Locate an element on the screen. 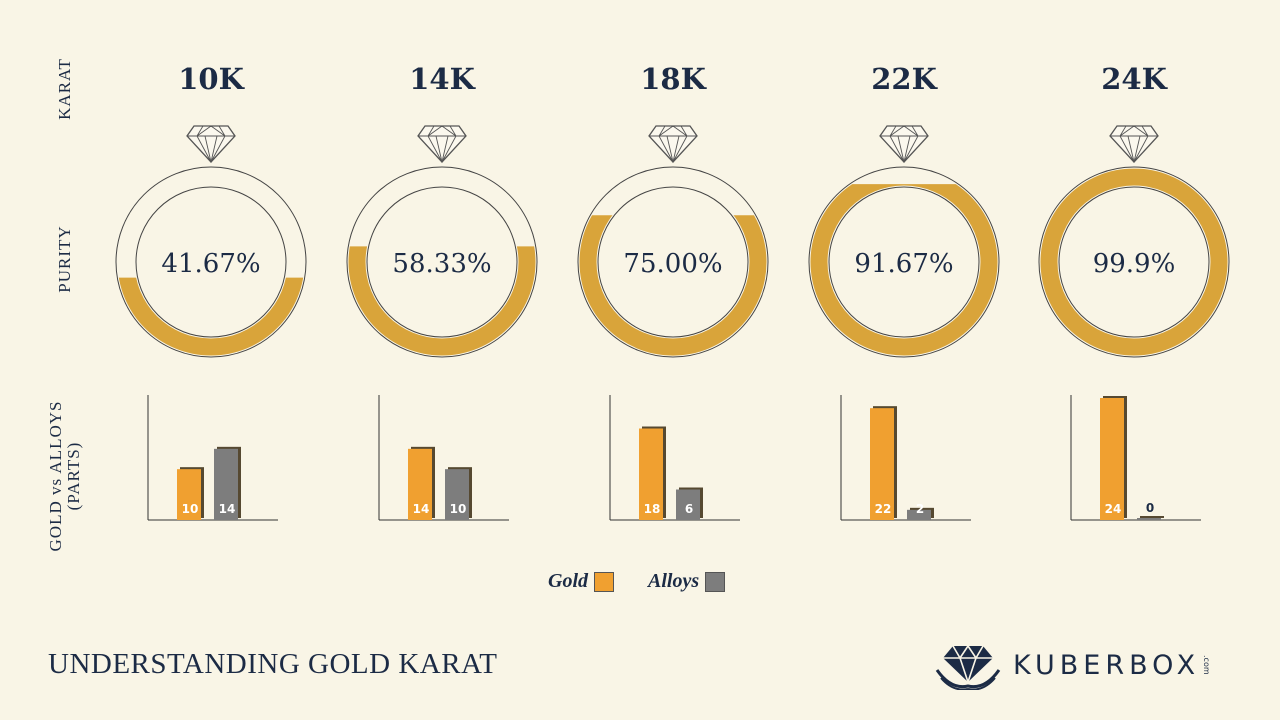 This screenshot has height=720, width=1280. diamond-icon-24k is located at coordinates (1134, 144).